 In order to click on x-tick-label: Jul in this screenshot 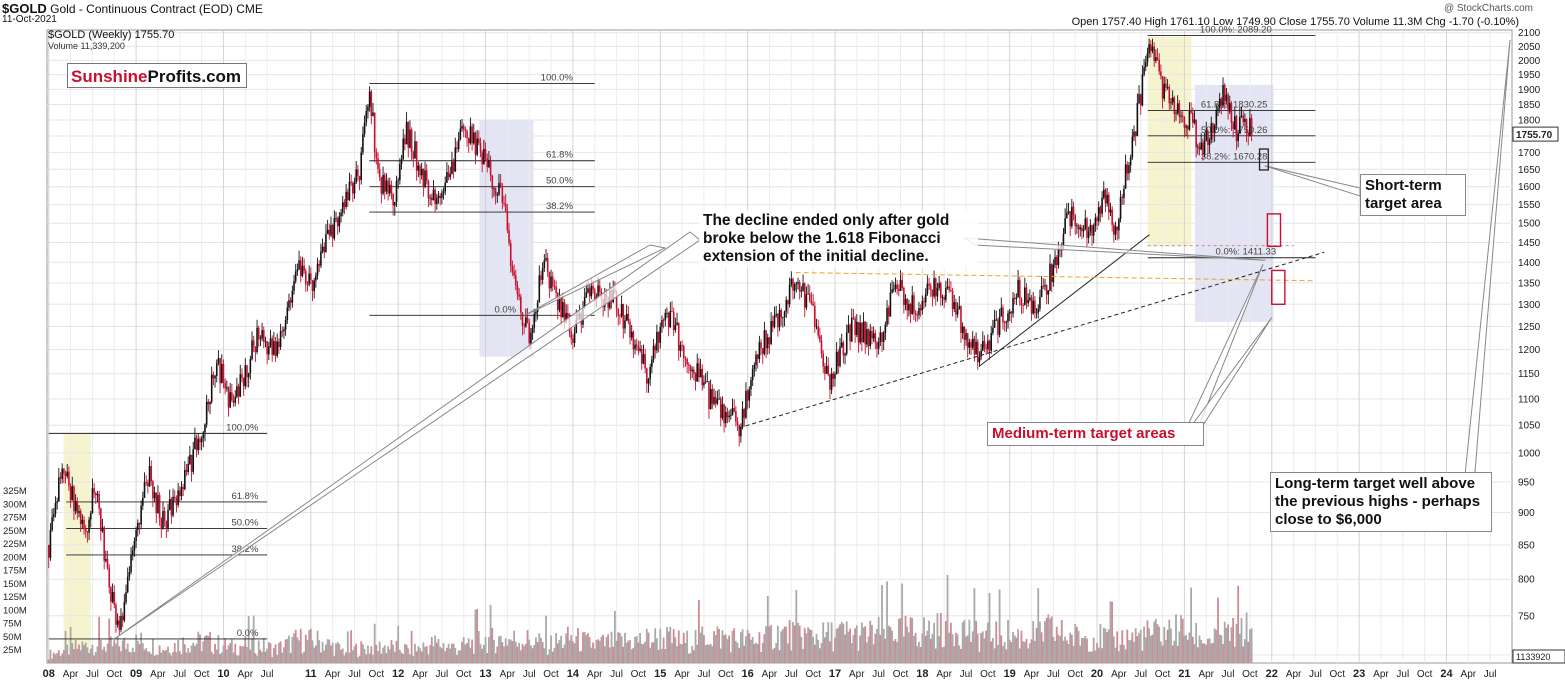, I will do `click(966, 674)`.